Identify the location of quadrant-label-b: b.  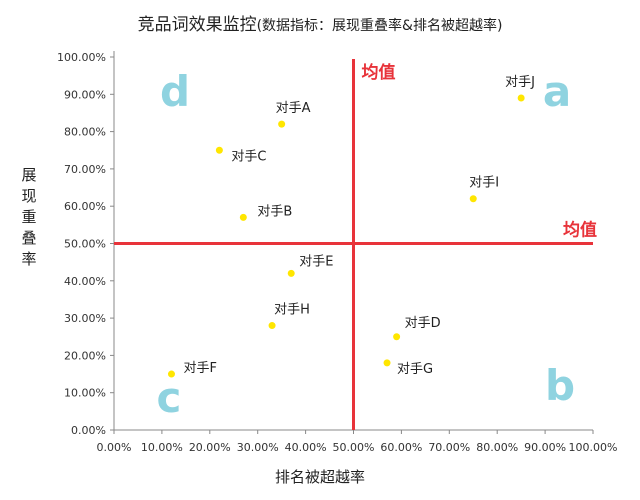
(560, 385).